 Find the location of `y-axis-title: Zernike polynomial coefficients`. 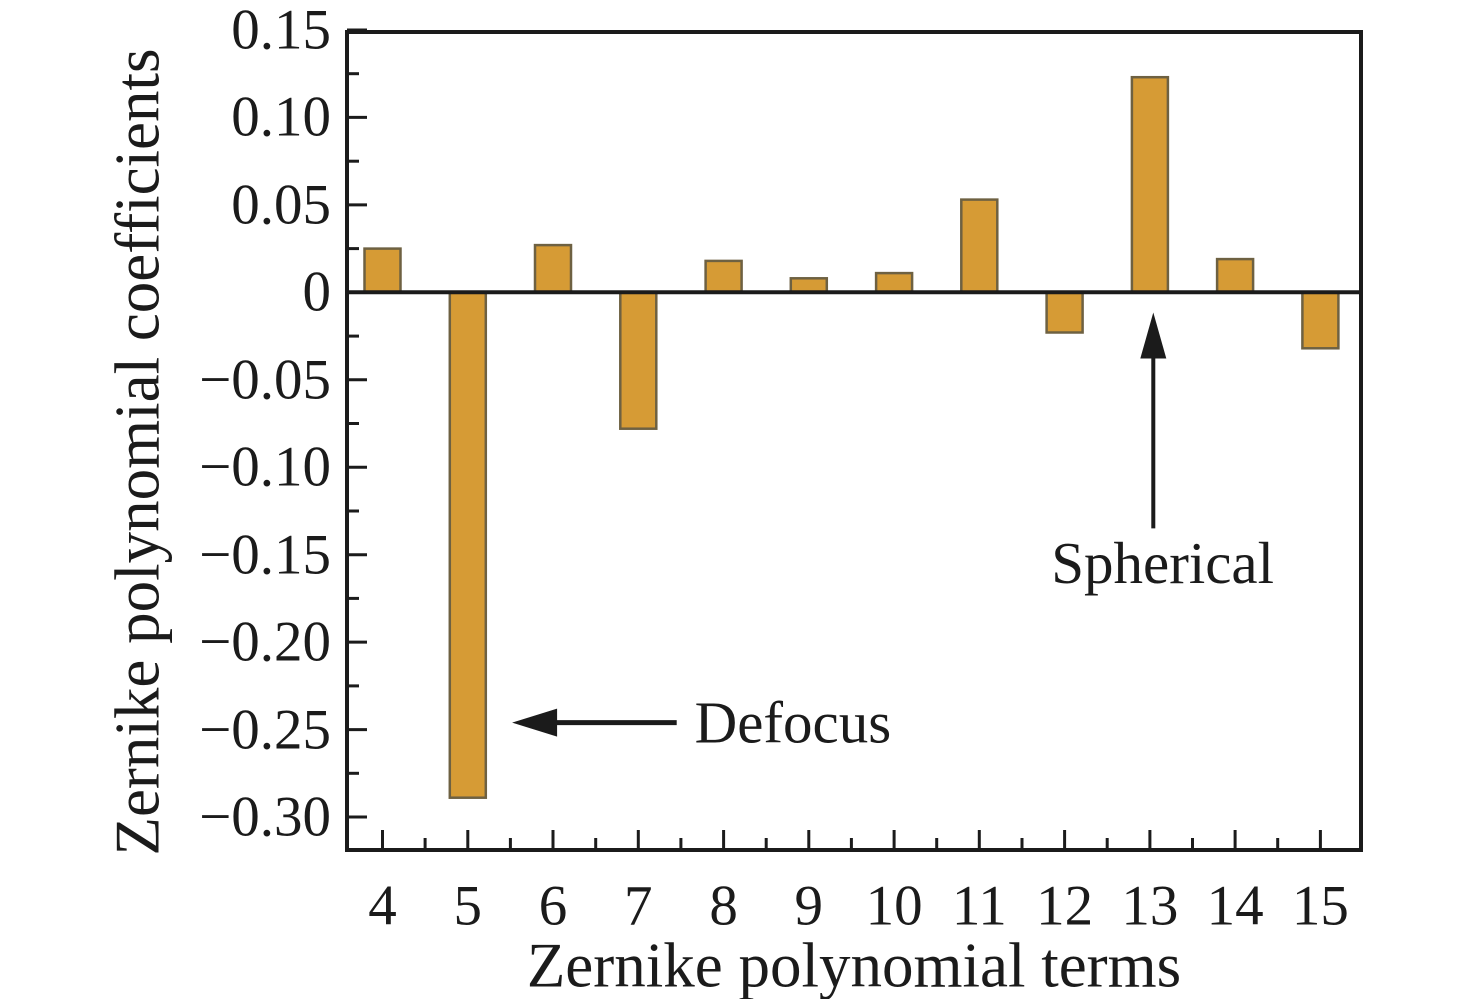

y-axis-title: Zernike polynomial coefficients is located at coordinates (137, 452).